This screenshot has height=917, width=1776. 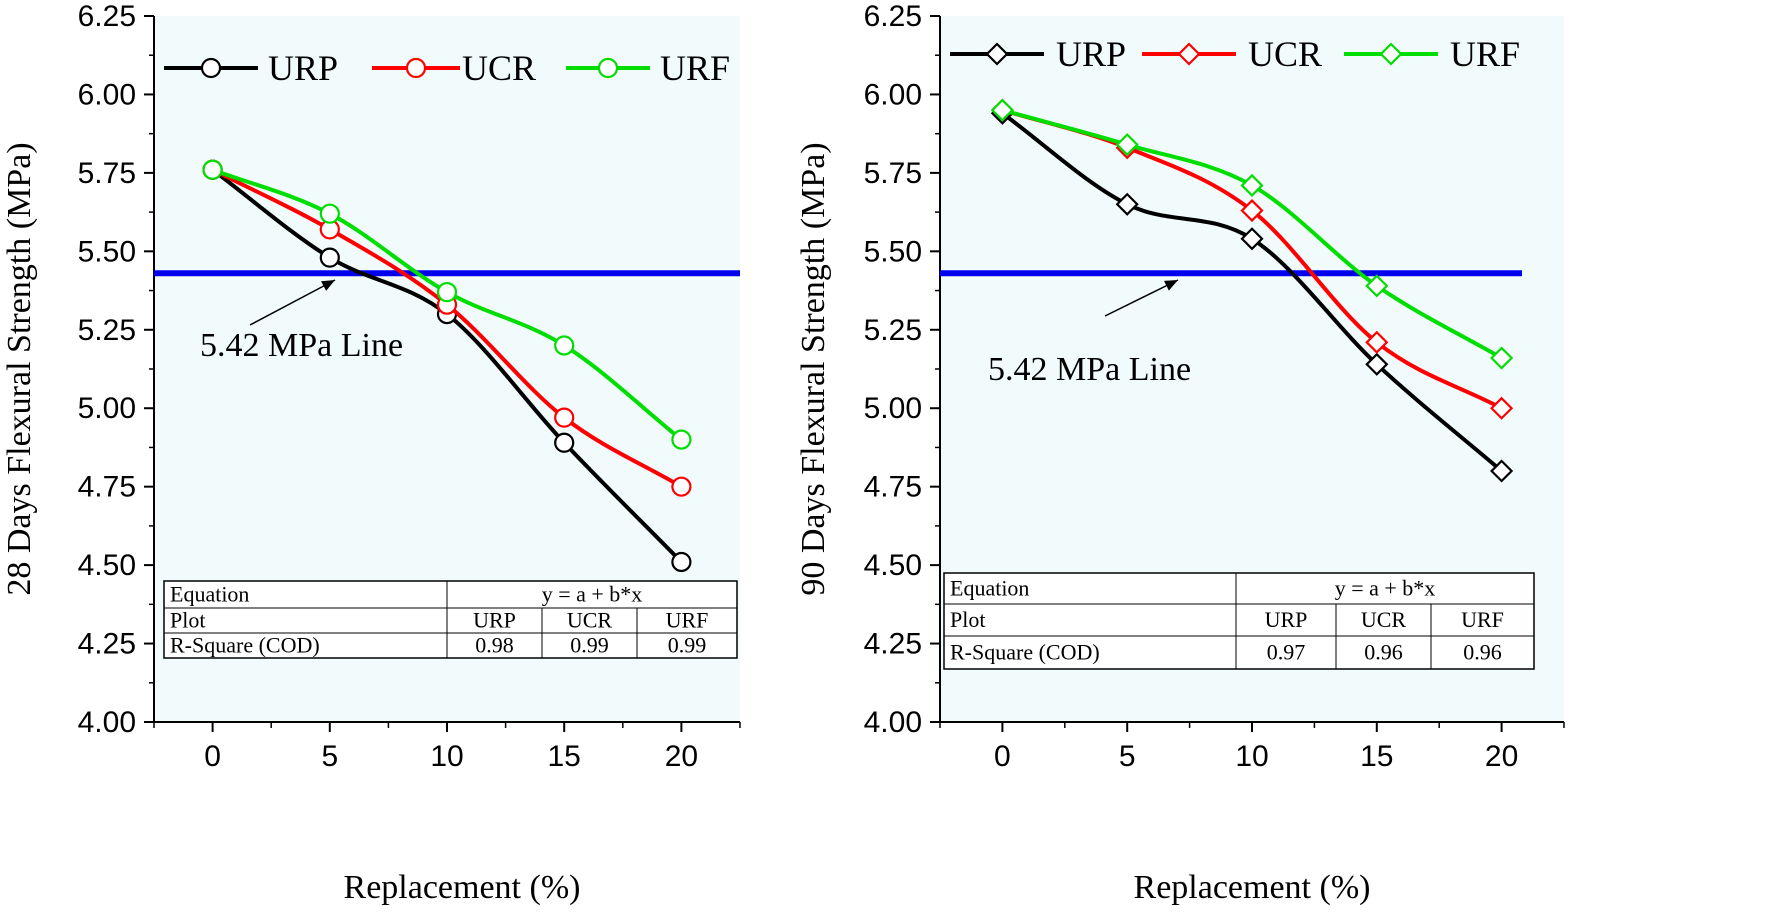 What do you see at coordinates (813, 368) in the screenshot?
I see `y-axis-title: 90 Days Flexural Strength (MPa)` at bounding box center [813, 368].